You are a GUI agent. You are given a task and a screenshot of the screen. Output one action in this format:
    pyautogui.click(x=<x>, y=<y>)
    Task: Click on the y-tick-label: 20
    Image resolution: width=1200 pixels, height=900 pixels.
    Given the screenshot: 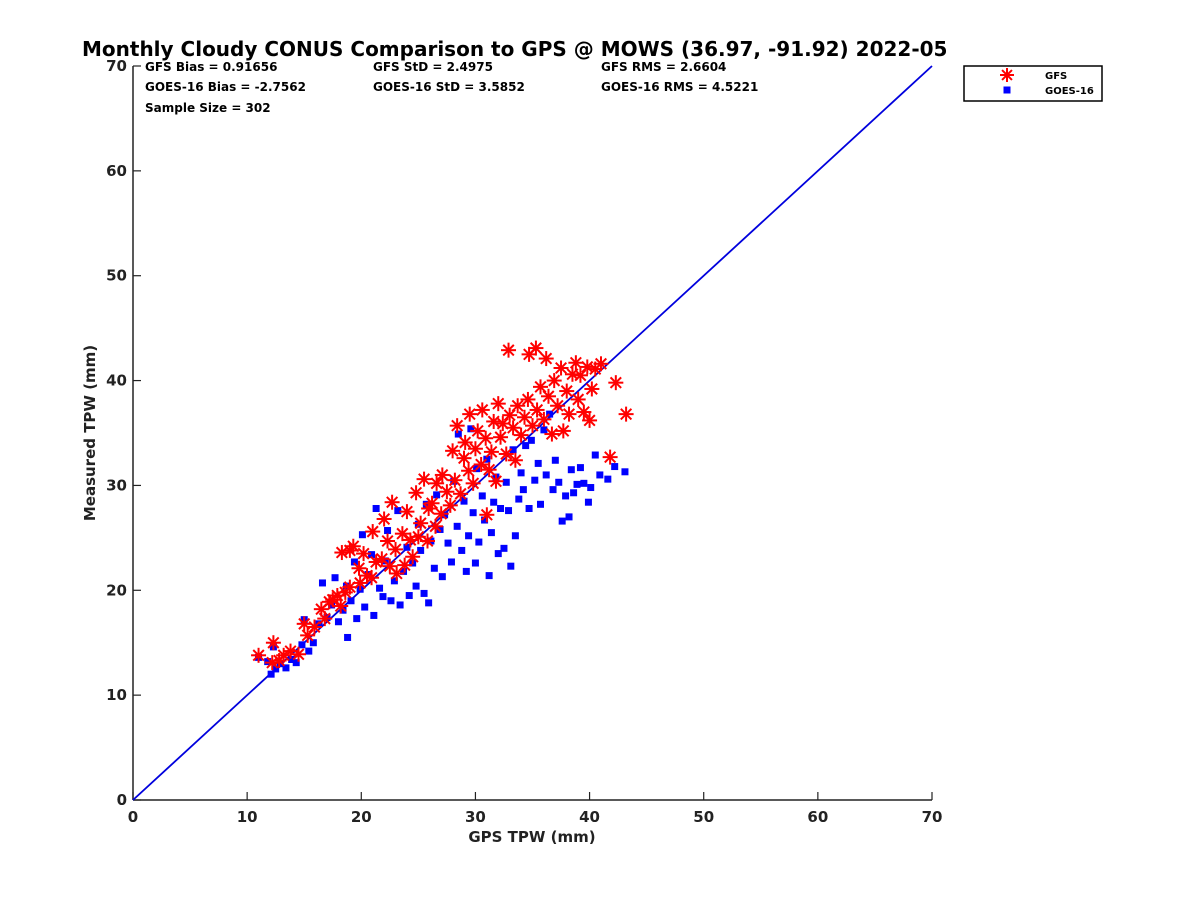 What is the action you would take?
    pyautogui.click(x=116, y=590)
    